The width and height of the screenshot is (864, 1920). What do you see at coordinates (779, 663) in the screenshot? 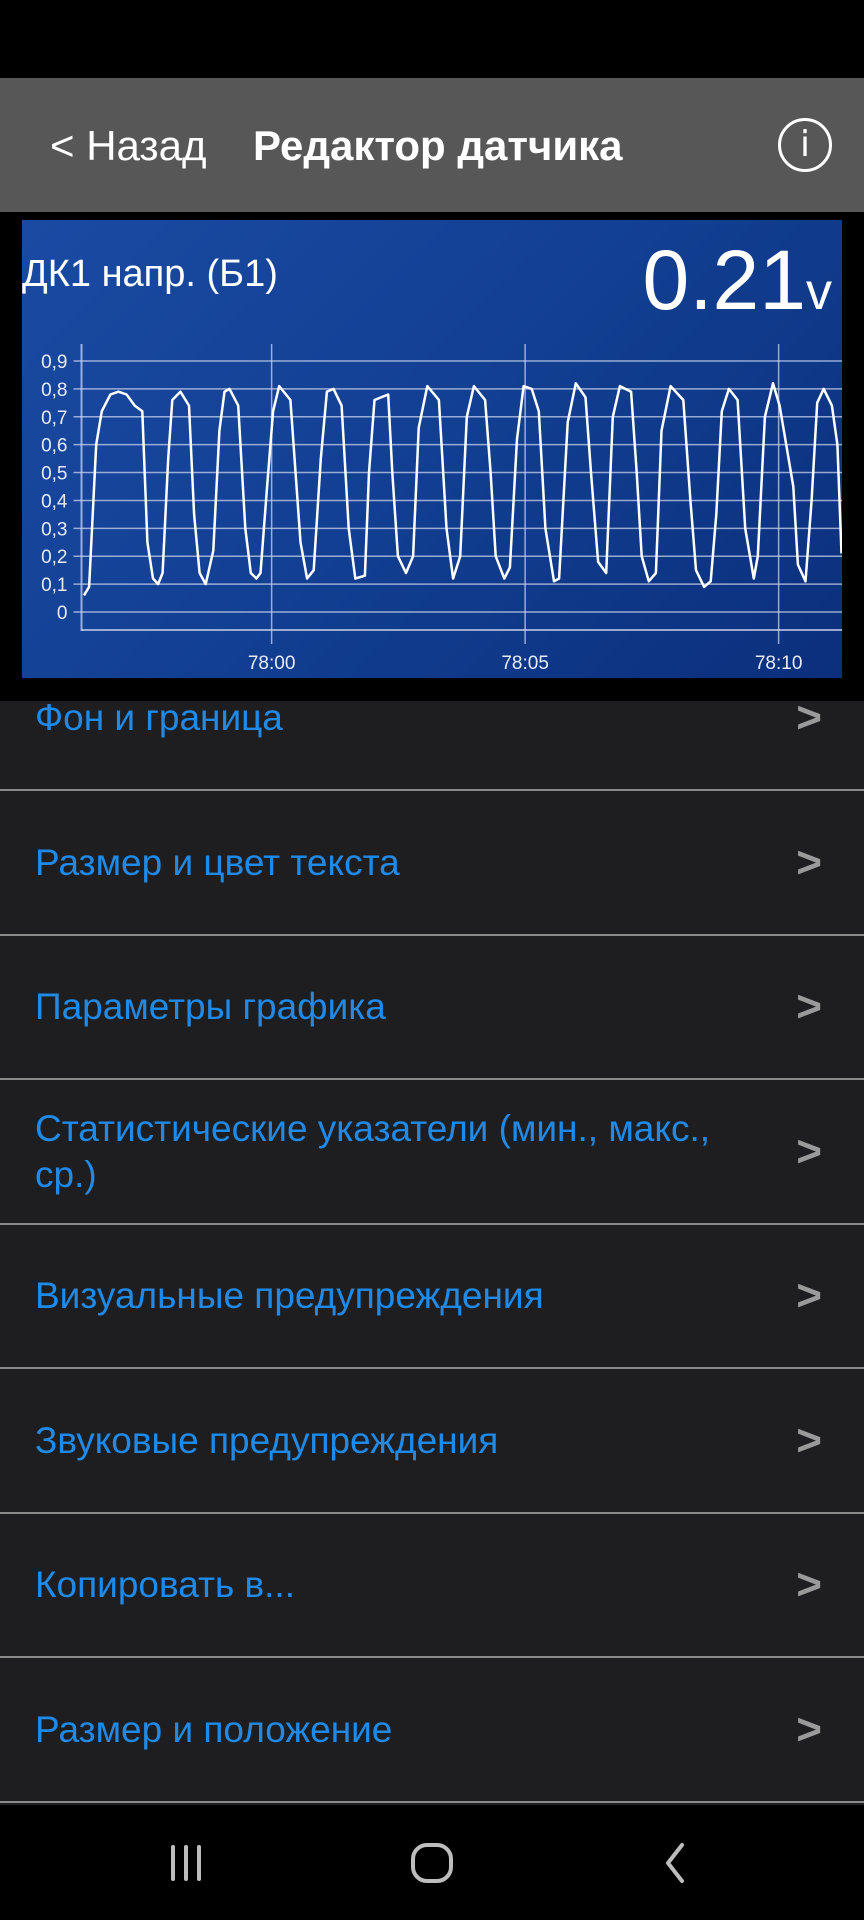
I see `x-tick-label: 78:10` at bounding box center [779, 663].